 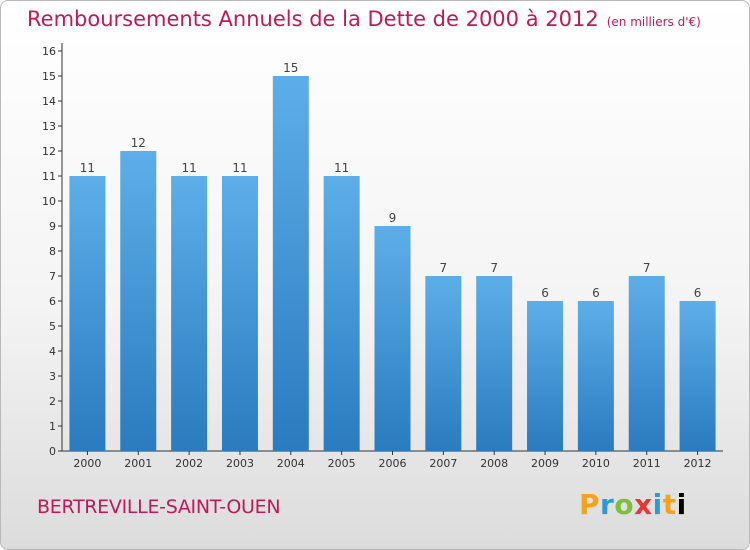 I want to click on y-tick-label: 12, so click(x=49, y=151).